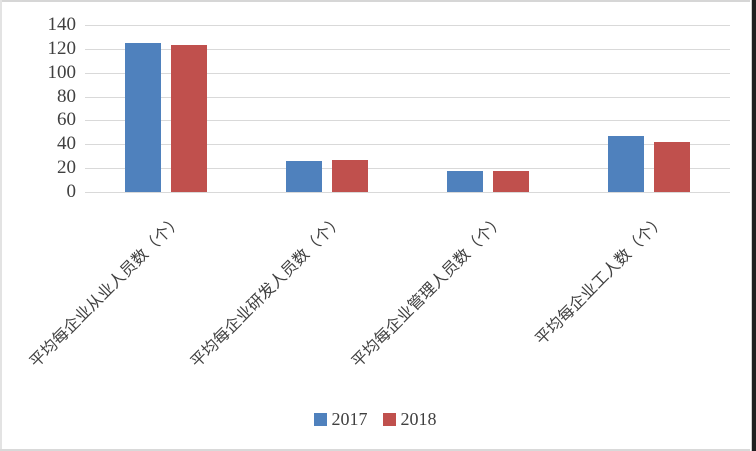 The height and width of the screenshot is (451, 756). Describe the element at coordinates (267, 292) in the screenshot. I see `category-axis-label: 平均每企业研发人员数（个）` at that location.